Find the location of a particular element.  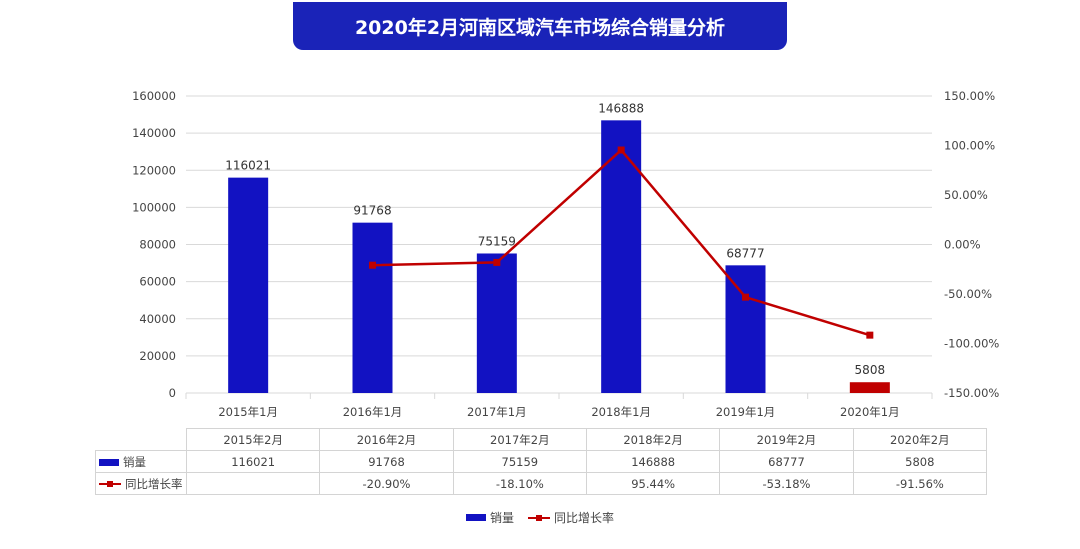

x-tick-label: 2017年1月 is located at coordinates (497, 412).